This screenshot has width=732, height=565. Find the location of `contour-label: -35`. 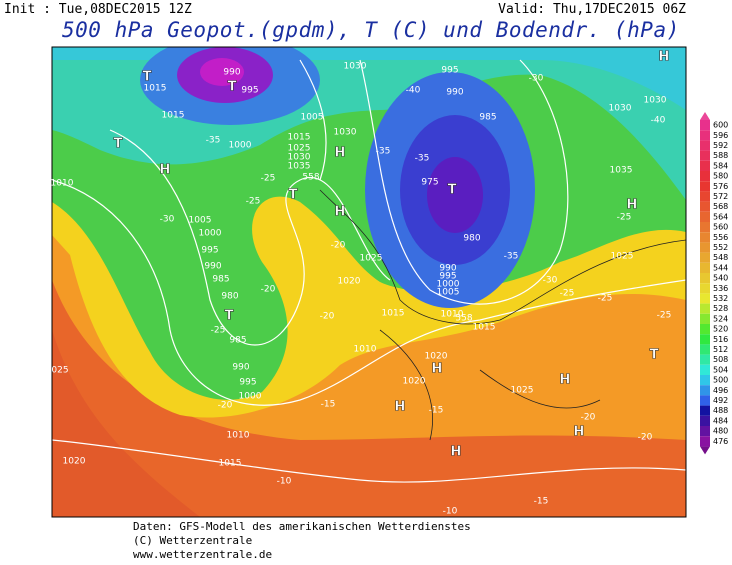

contour-label: -35 is located at coordinates (422, 159).